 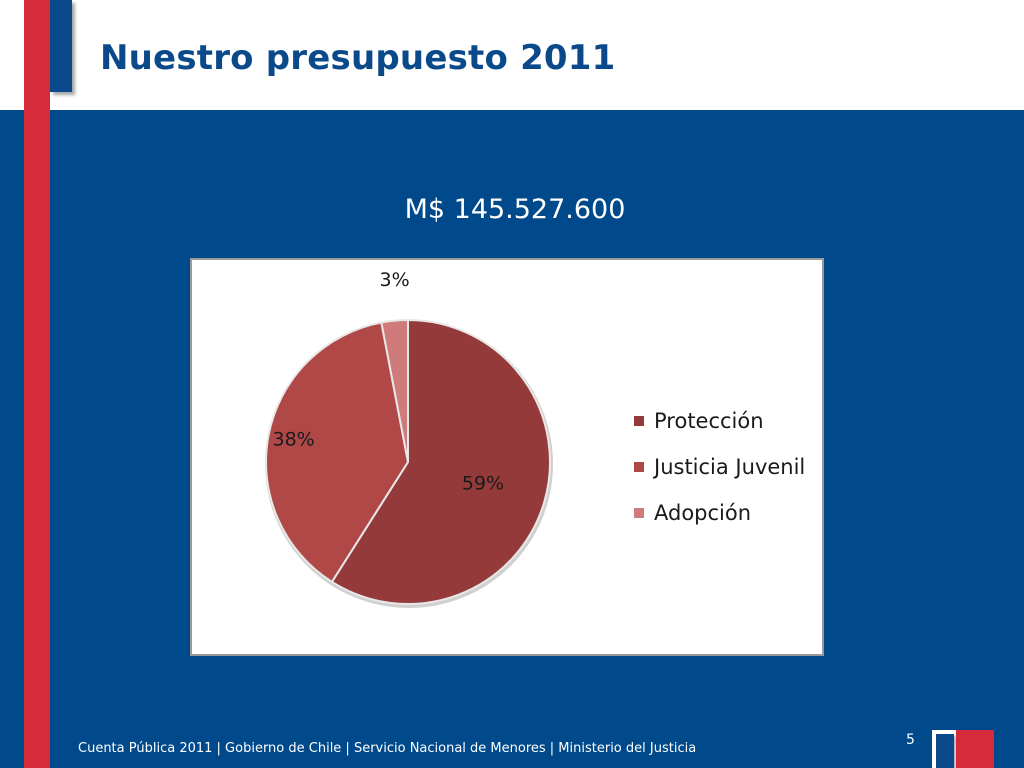 I want to click on legend-item-proteccion: Protección, so click(x=719, y=421).